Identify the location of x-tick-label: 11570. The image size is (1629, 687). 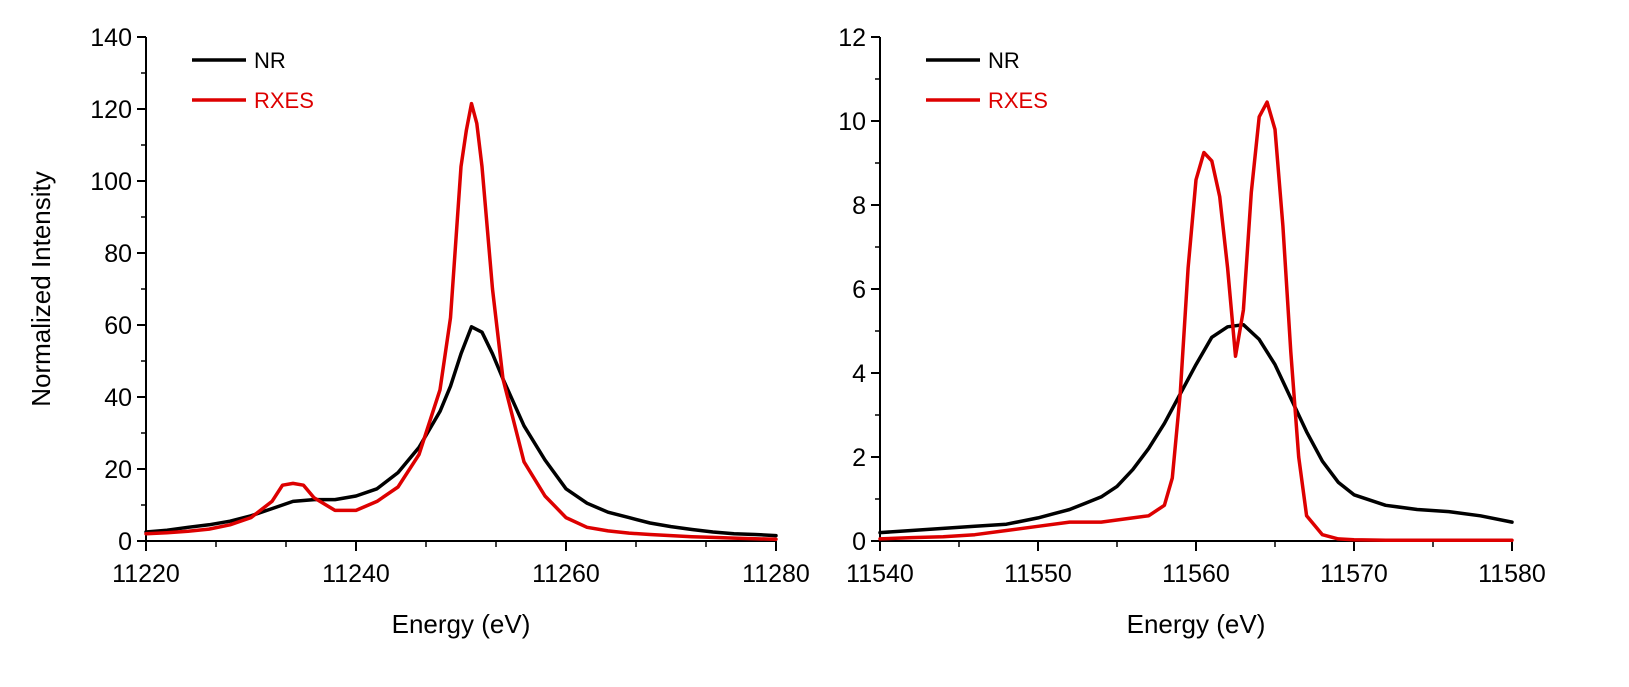
(1354, 574).